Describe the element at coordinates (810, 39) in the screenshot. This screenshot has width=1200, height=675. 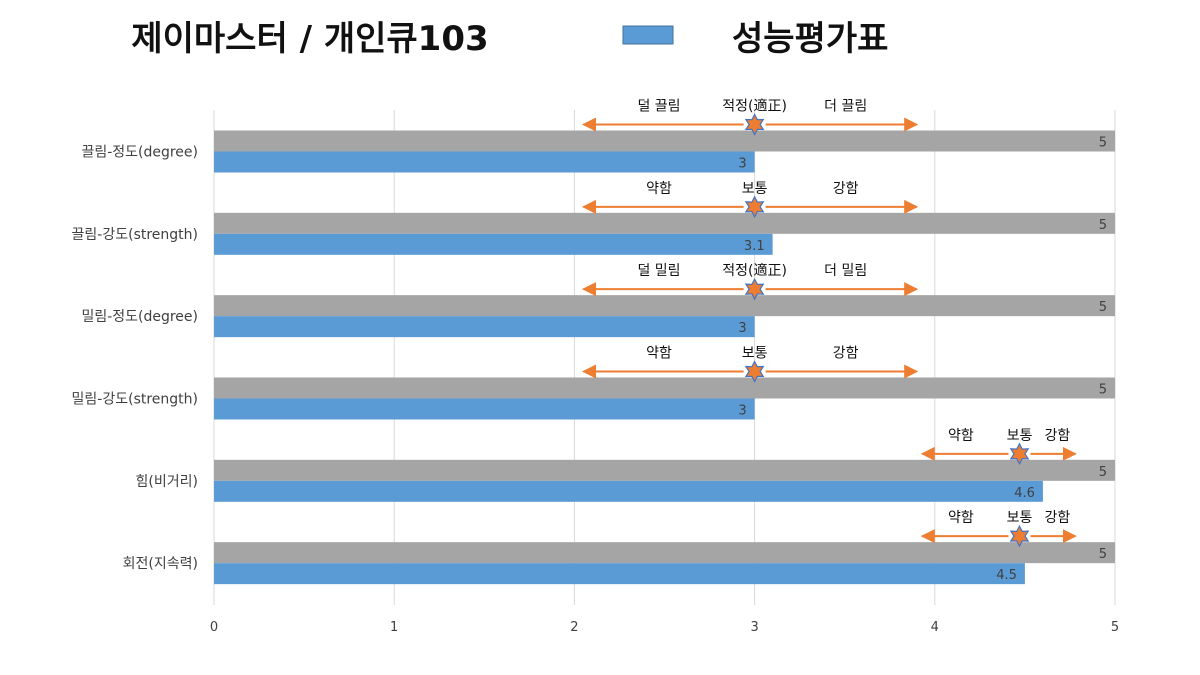
I see `legend-label: 성능평가표` at that location.